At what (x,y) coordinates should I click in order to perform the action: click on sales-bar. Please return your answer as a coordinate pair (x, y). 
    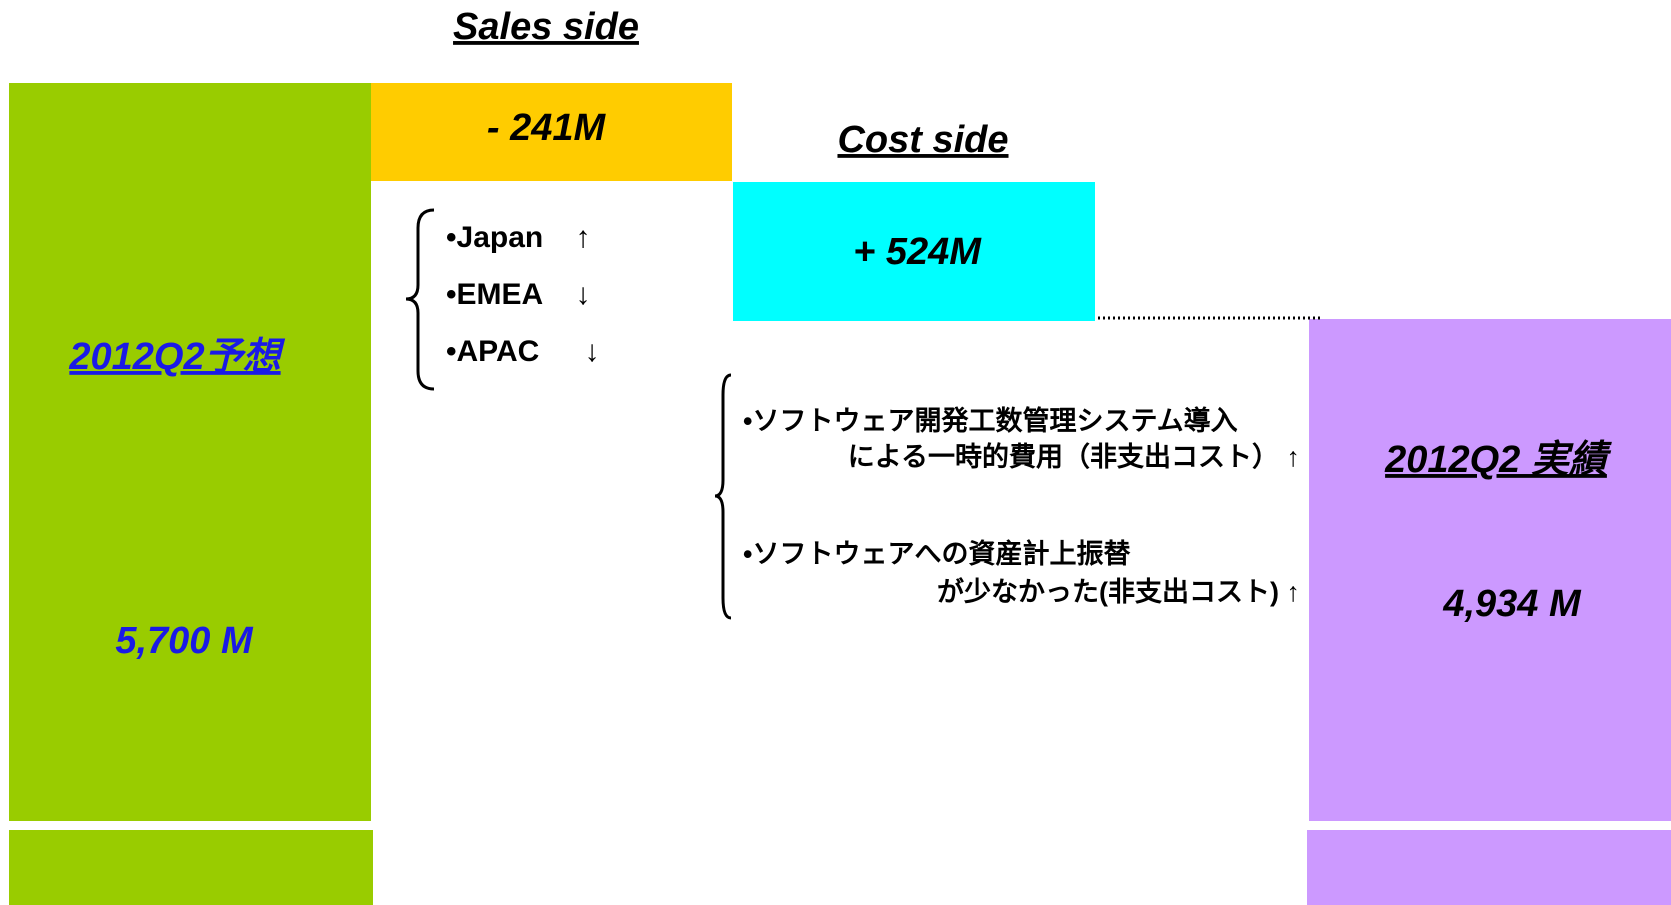
    Looking at the image, I should click on (551, 132).